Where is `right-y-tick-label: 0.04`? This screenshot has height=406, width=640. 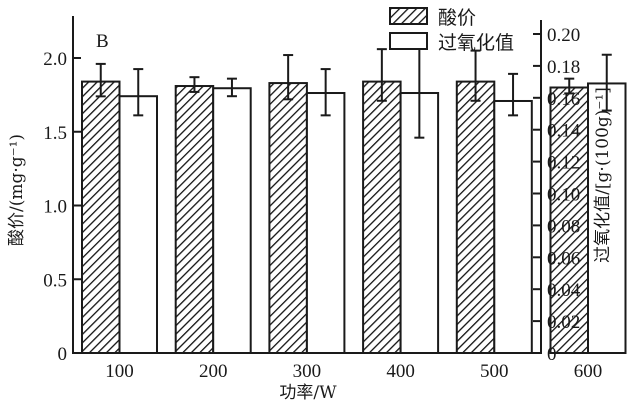
right-y-tick-label: 0.04 is located at coordinates (564, 290).